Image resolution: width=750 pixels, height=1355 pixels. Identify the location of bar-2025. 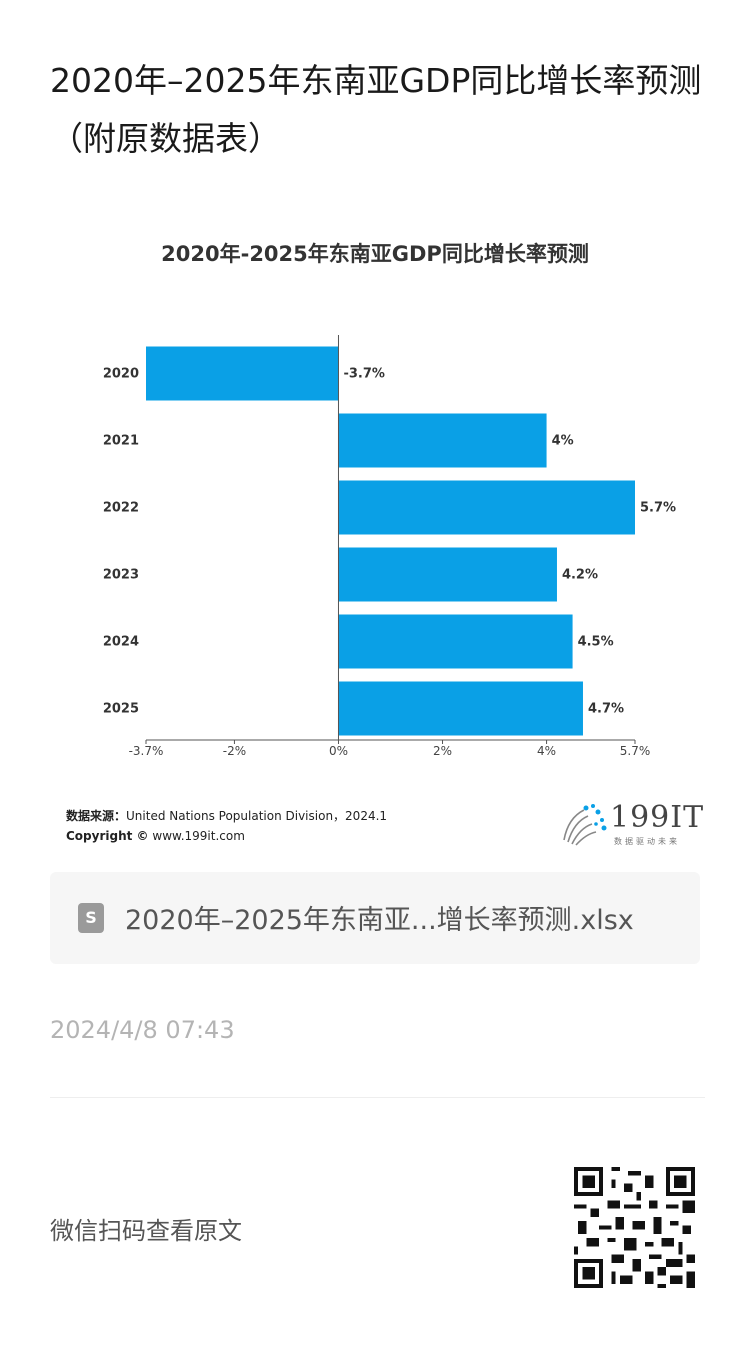
(460, 708).